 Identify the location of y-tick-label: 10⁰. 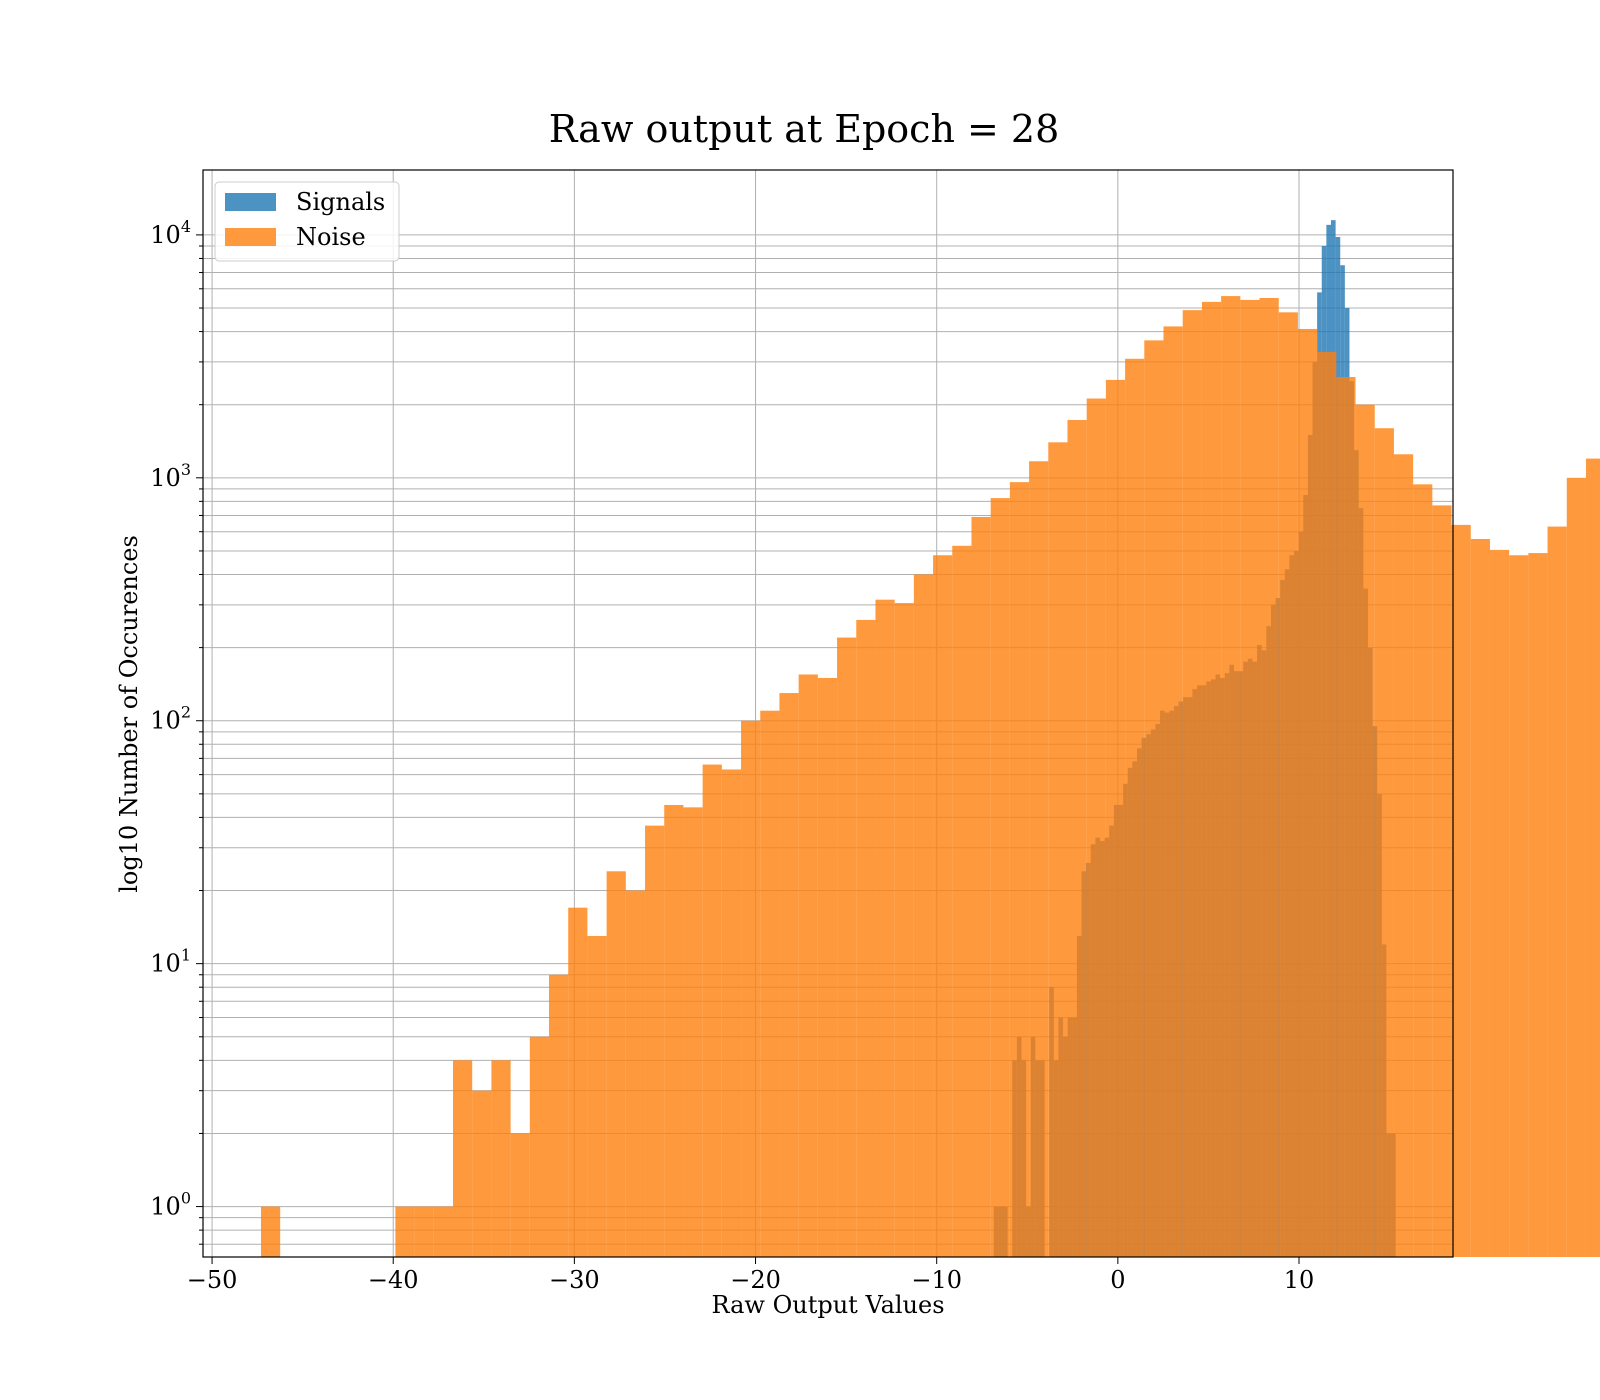
(170, 1205).